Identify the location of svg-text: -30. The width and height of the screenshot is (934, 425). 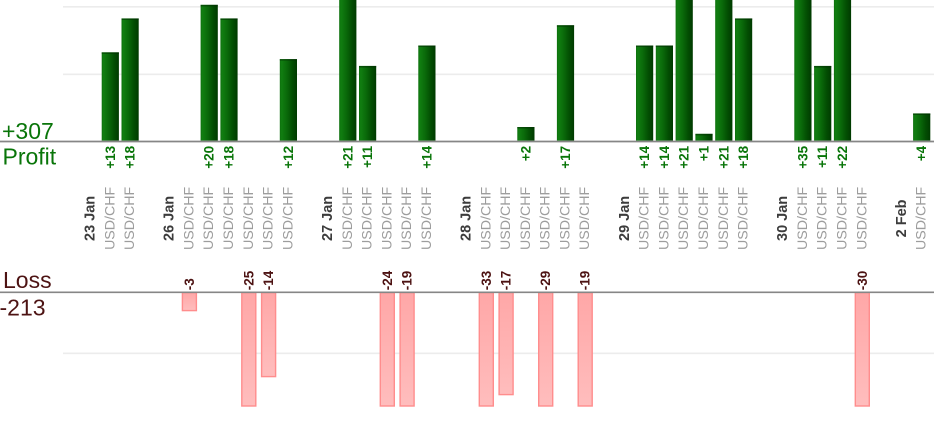
(862, 281).